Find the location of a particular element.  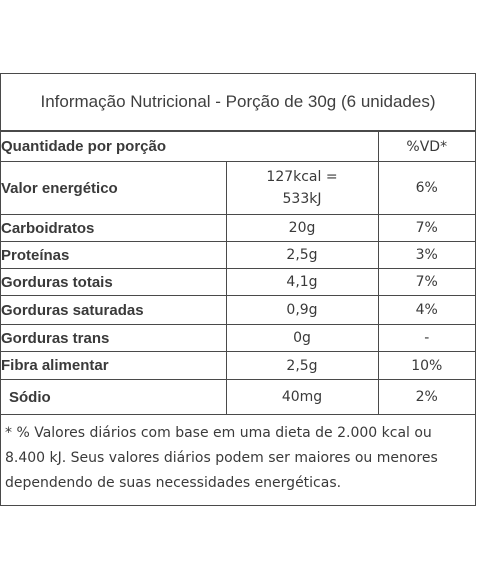

table-row: Proteínas 2,5g 3% is located at coordinates (238, 255).